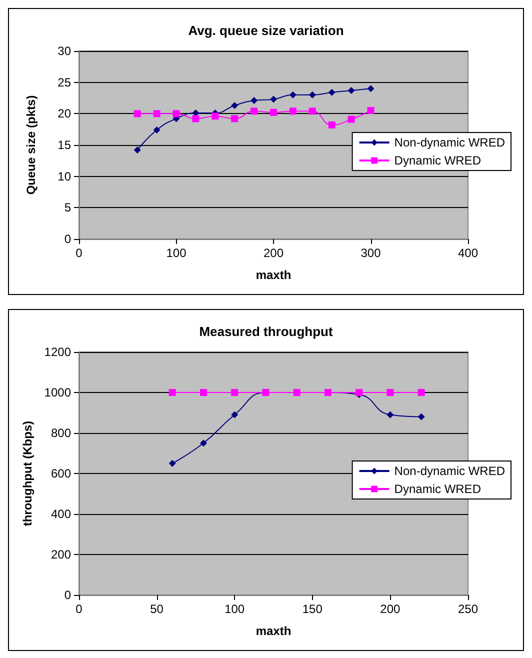  I want to click on x-tick-label: 150, so click(312, 609).